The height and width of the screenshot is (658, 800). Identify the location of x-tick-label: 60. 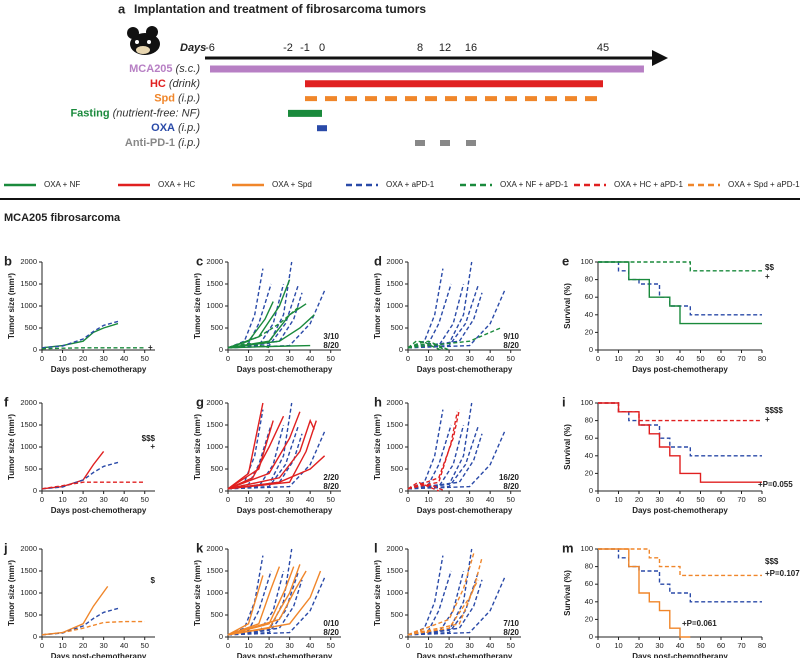
(721, 645).